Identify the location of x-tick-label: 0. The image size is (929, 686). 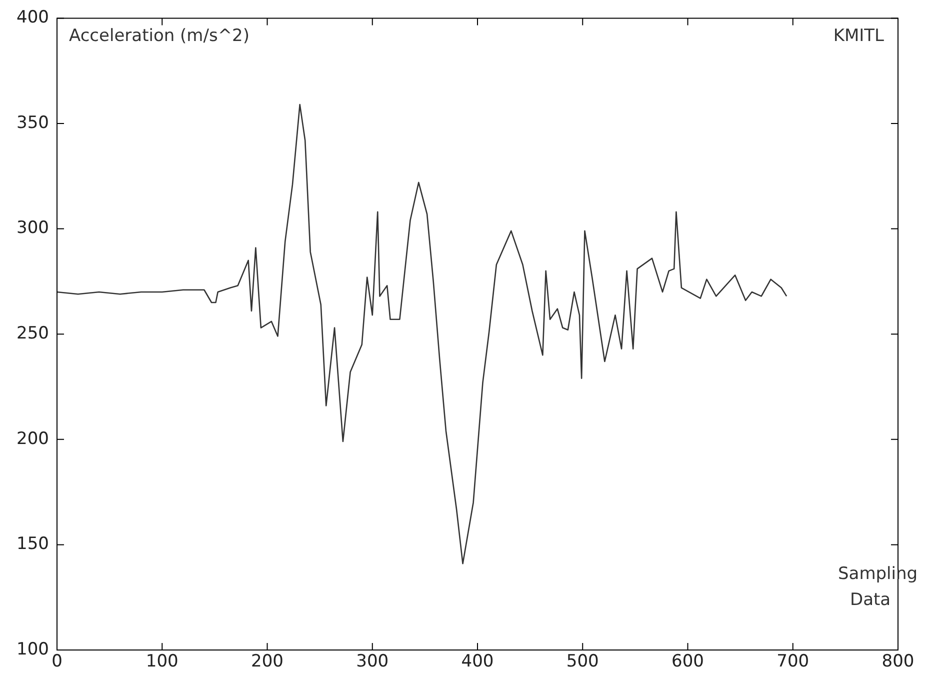
(57, 662).